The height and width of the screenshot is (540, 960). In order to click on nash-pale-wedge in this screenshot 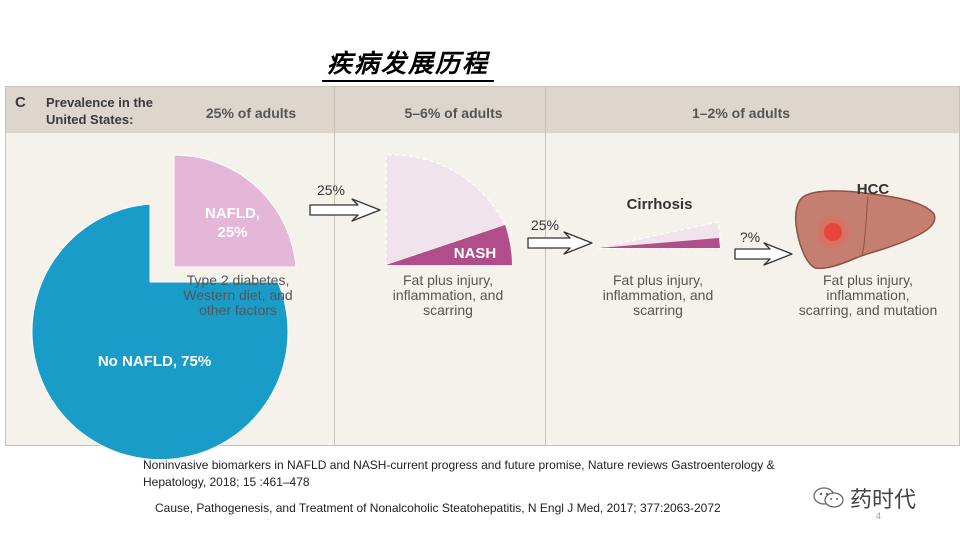, I will do `click(445, 210)`.